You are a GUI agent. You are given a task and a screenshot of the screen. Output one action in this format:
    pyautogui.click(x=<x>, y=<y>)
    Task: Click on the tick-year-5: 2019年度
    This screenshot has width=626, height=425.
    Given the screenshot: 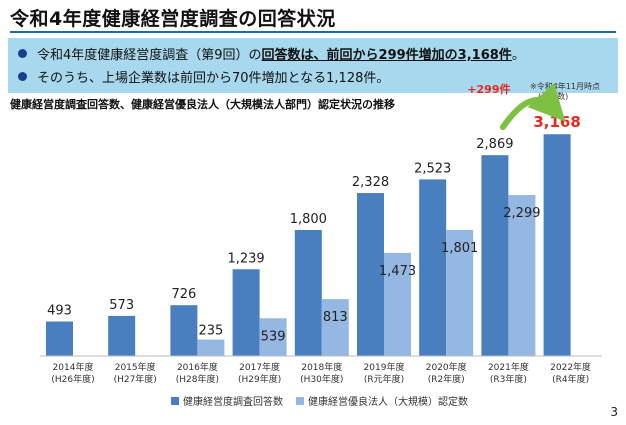 What is the action you would take?
    pyautogui.click(x=384, y=367)
    